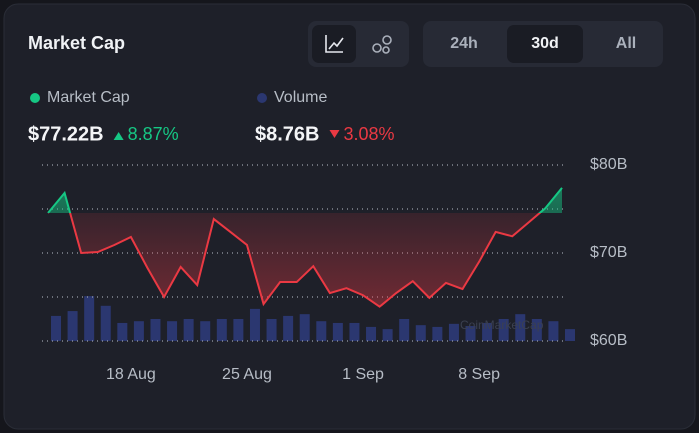 The width and height of the screenshot is (699, 433). I want to click on stat-value: $77.22B, so click(66, 134).